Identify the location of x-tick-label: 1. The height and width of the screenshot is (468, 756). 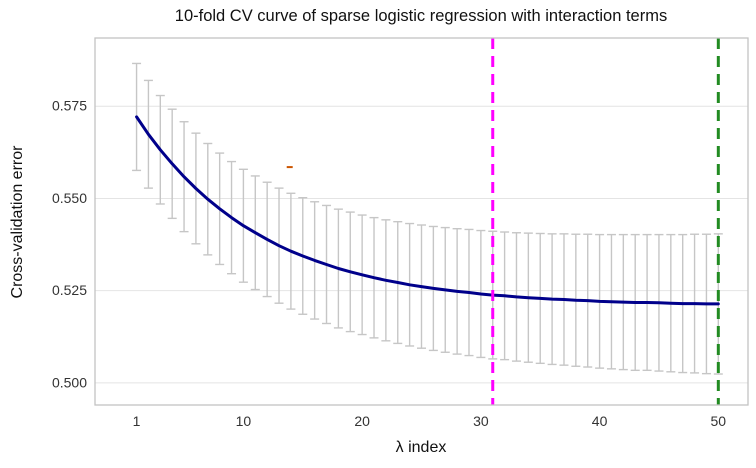
(137, 421).